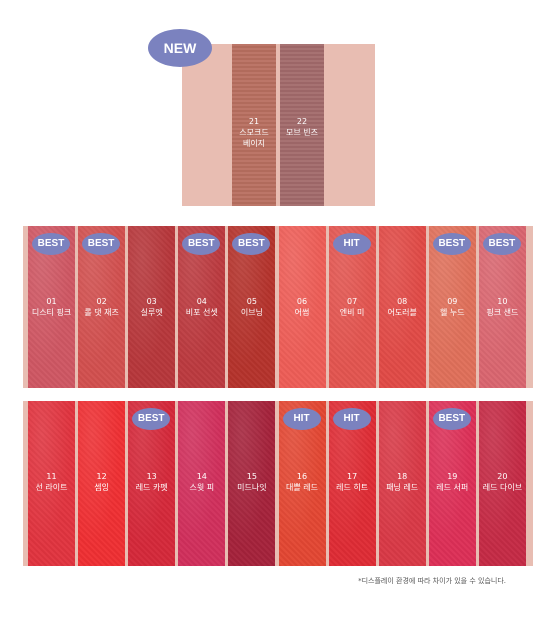 This screenshot has width=556, height=629. Describe the element at coordinates (502, 312) in the screenshot. I see `shade-name: 핑크 샌드` at that location.